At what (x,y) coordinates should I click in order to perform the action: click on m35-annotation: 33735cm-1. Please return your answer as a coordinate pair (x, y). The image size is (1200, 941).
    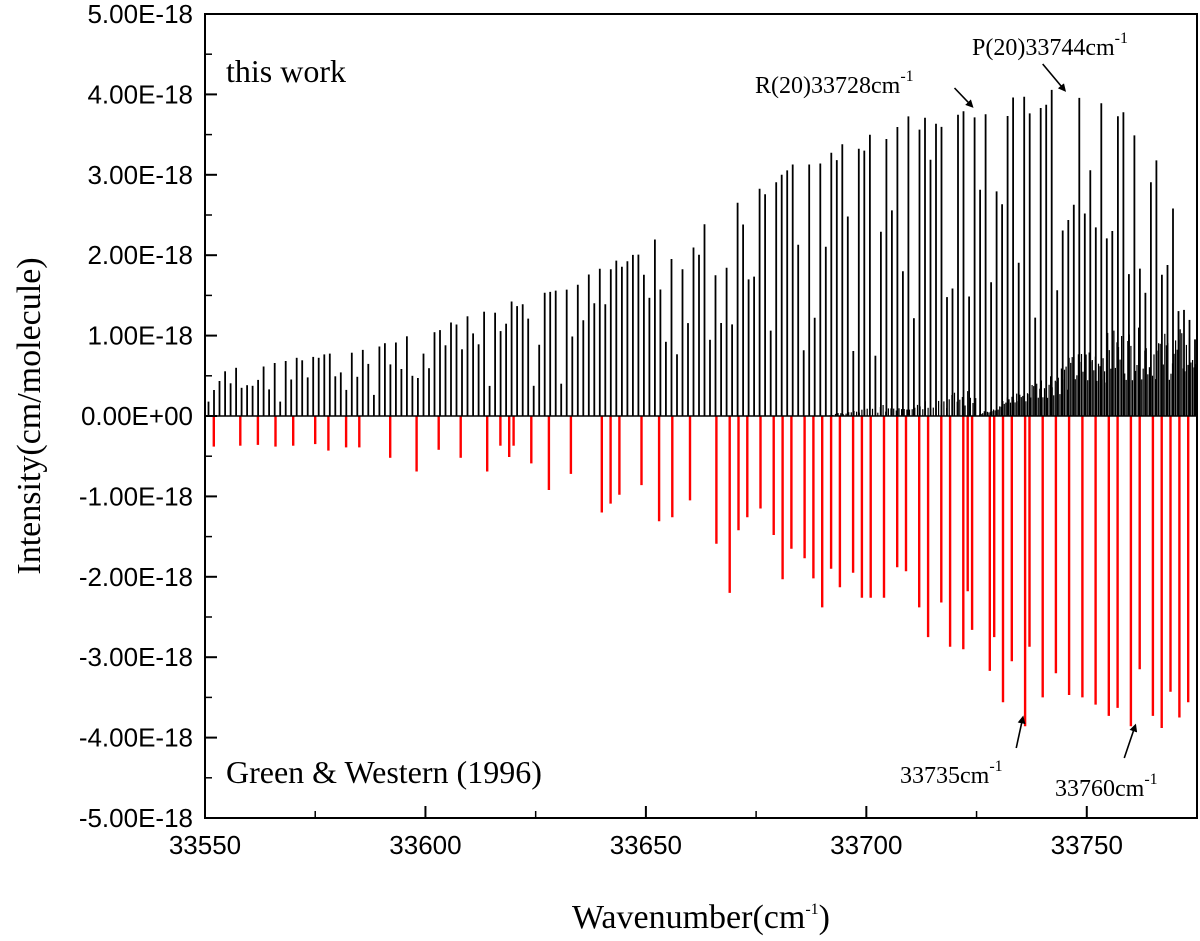
    Looking at the image, I should click on (951, 773).